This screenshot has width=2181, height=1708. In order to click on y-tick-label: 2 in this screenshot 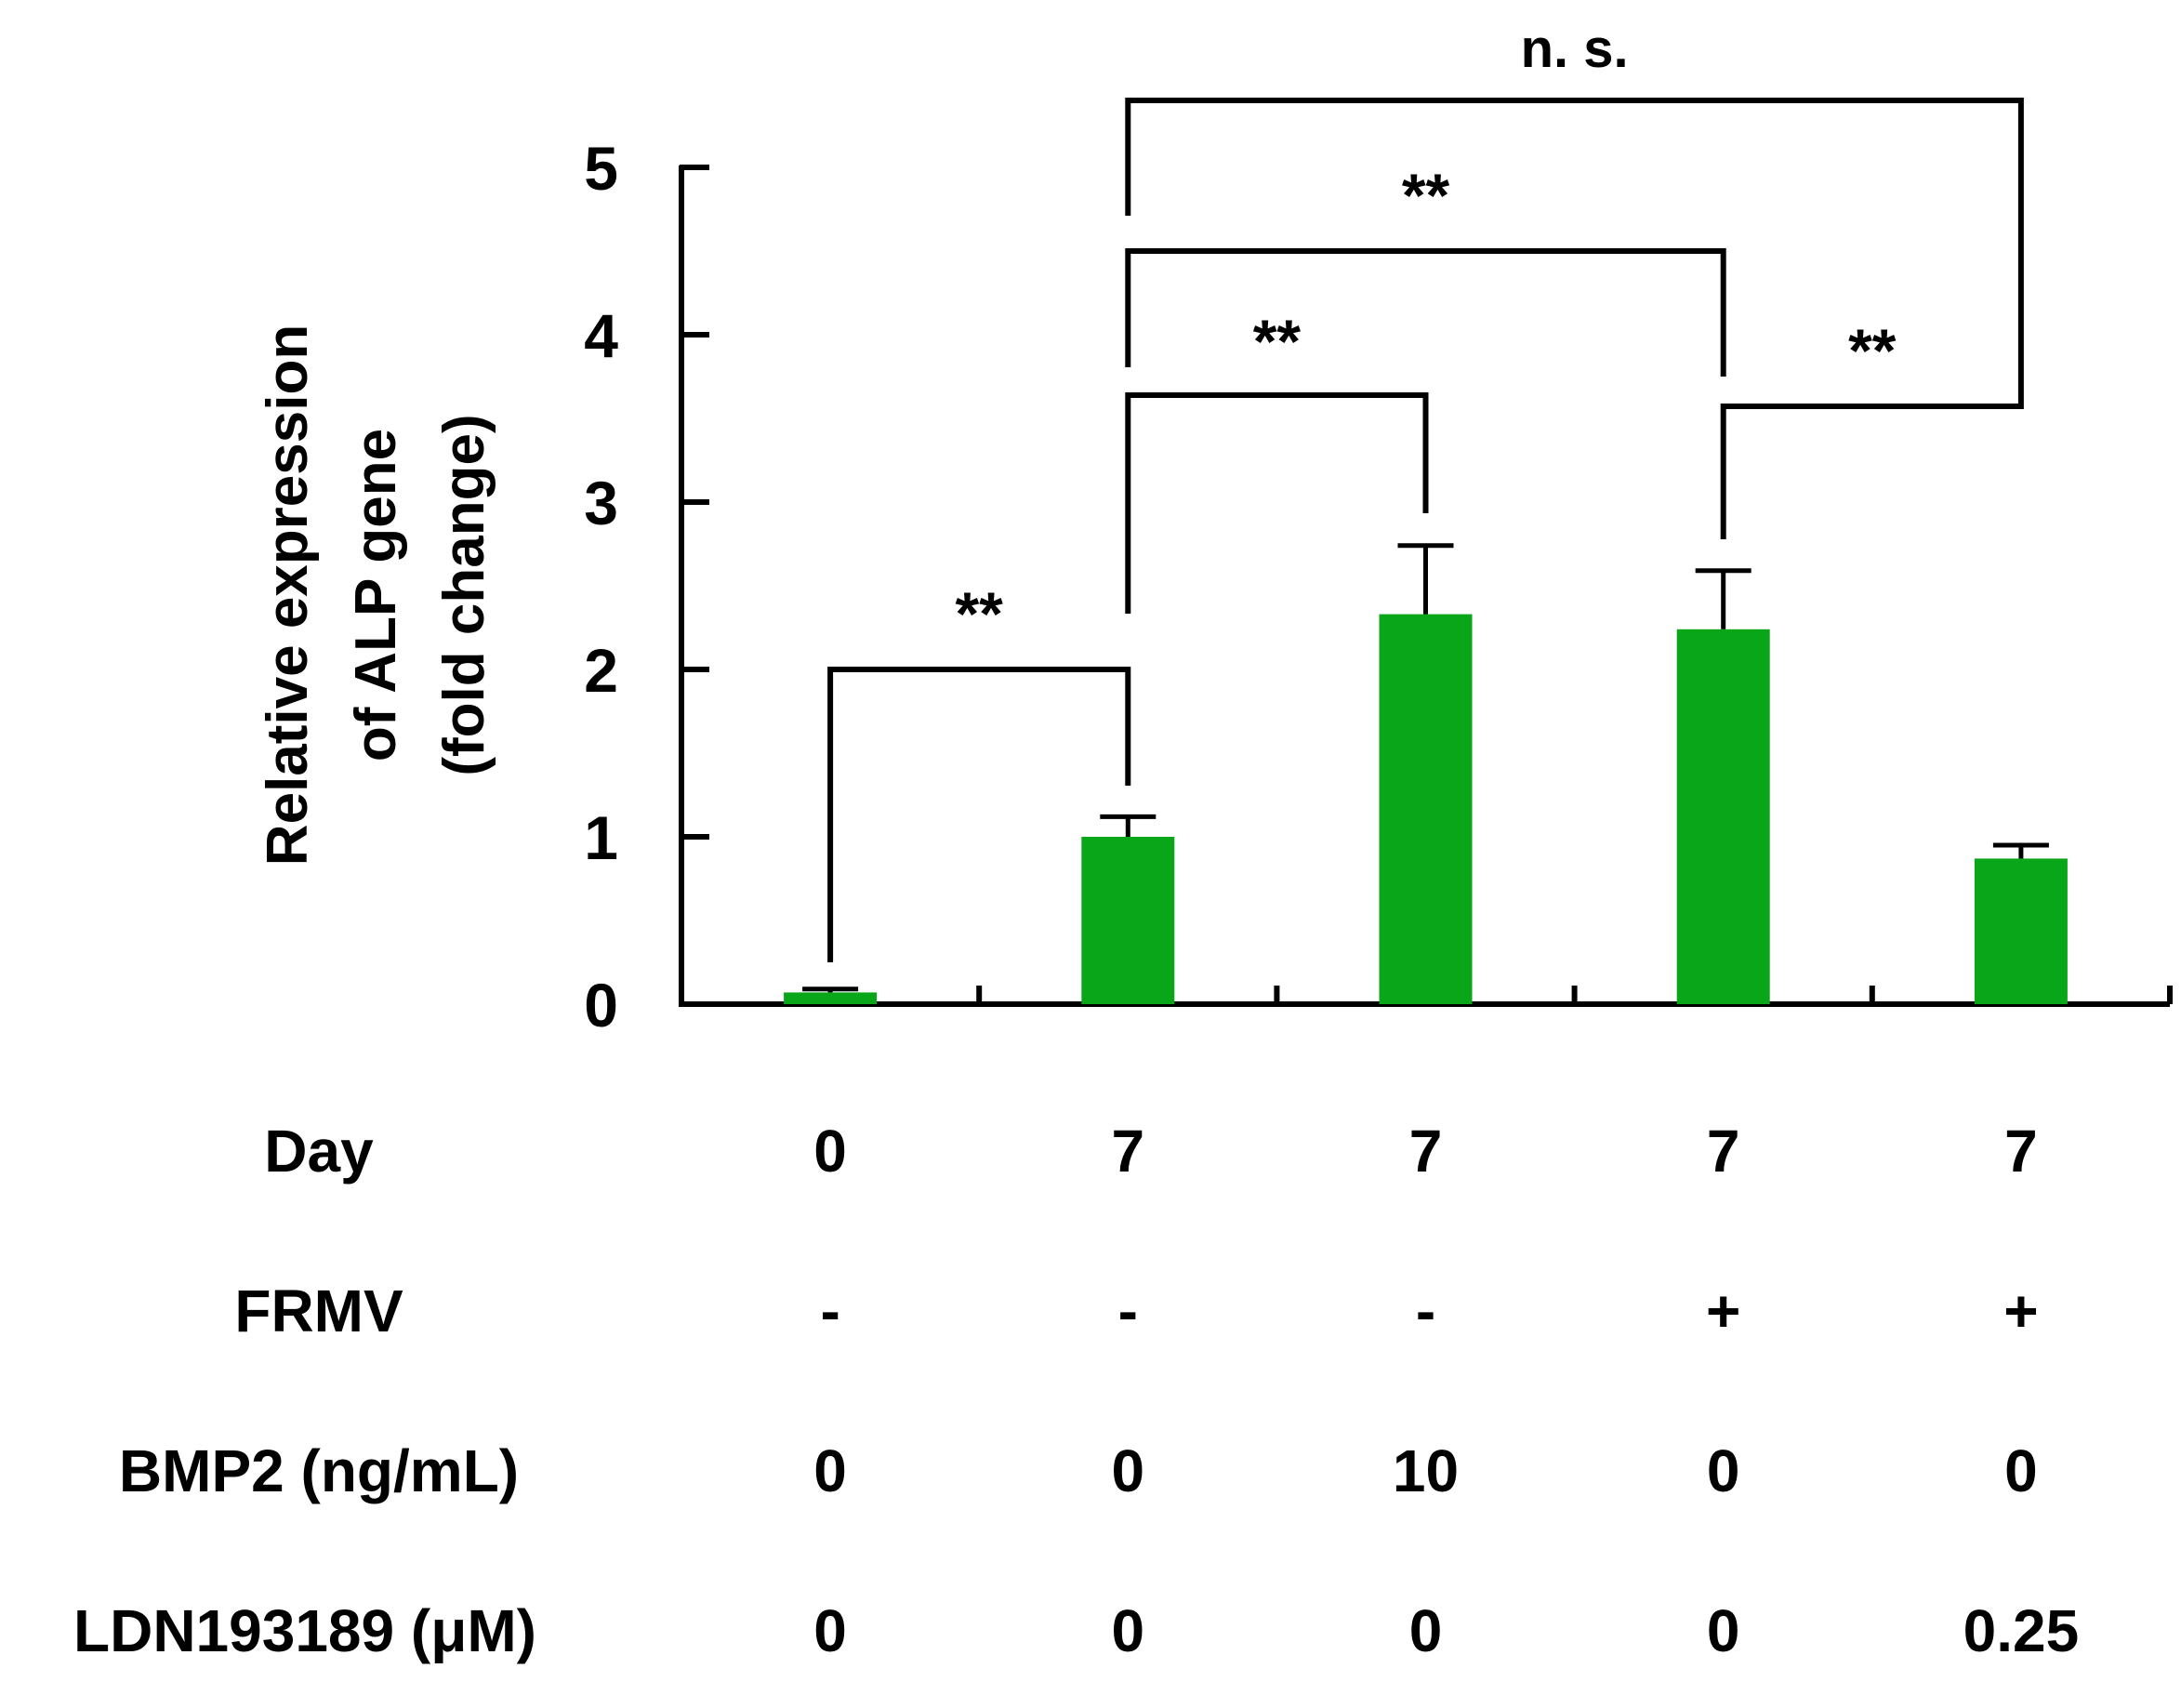, I will do `click(601, 670)`.